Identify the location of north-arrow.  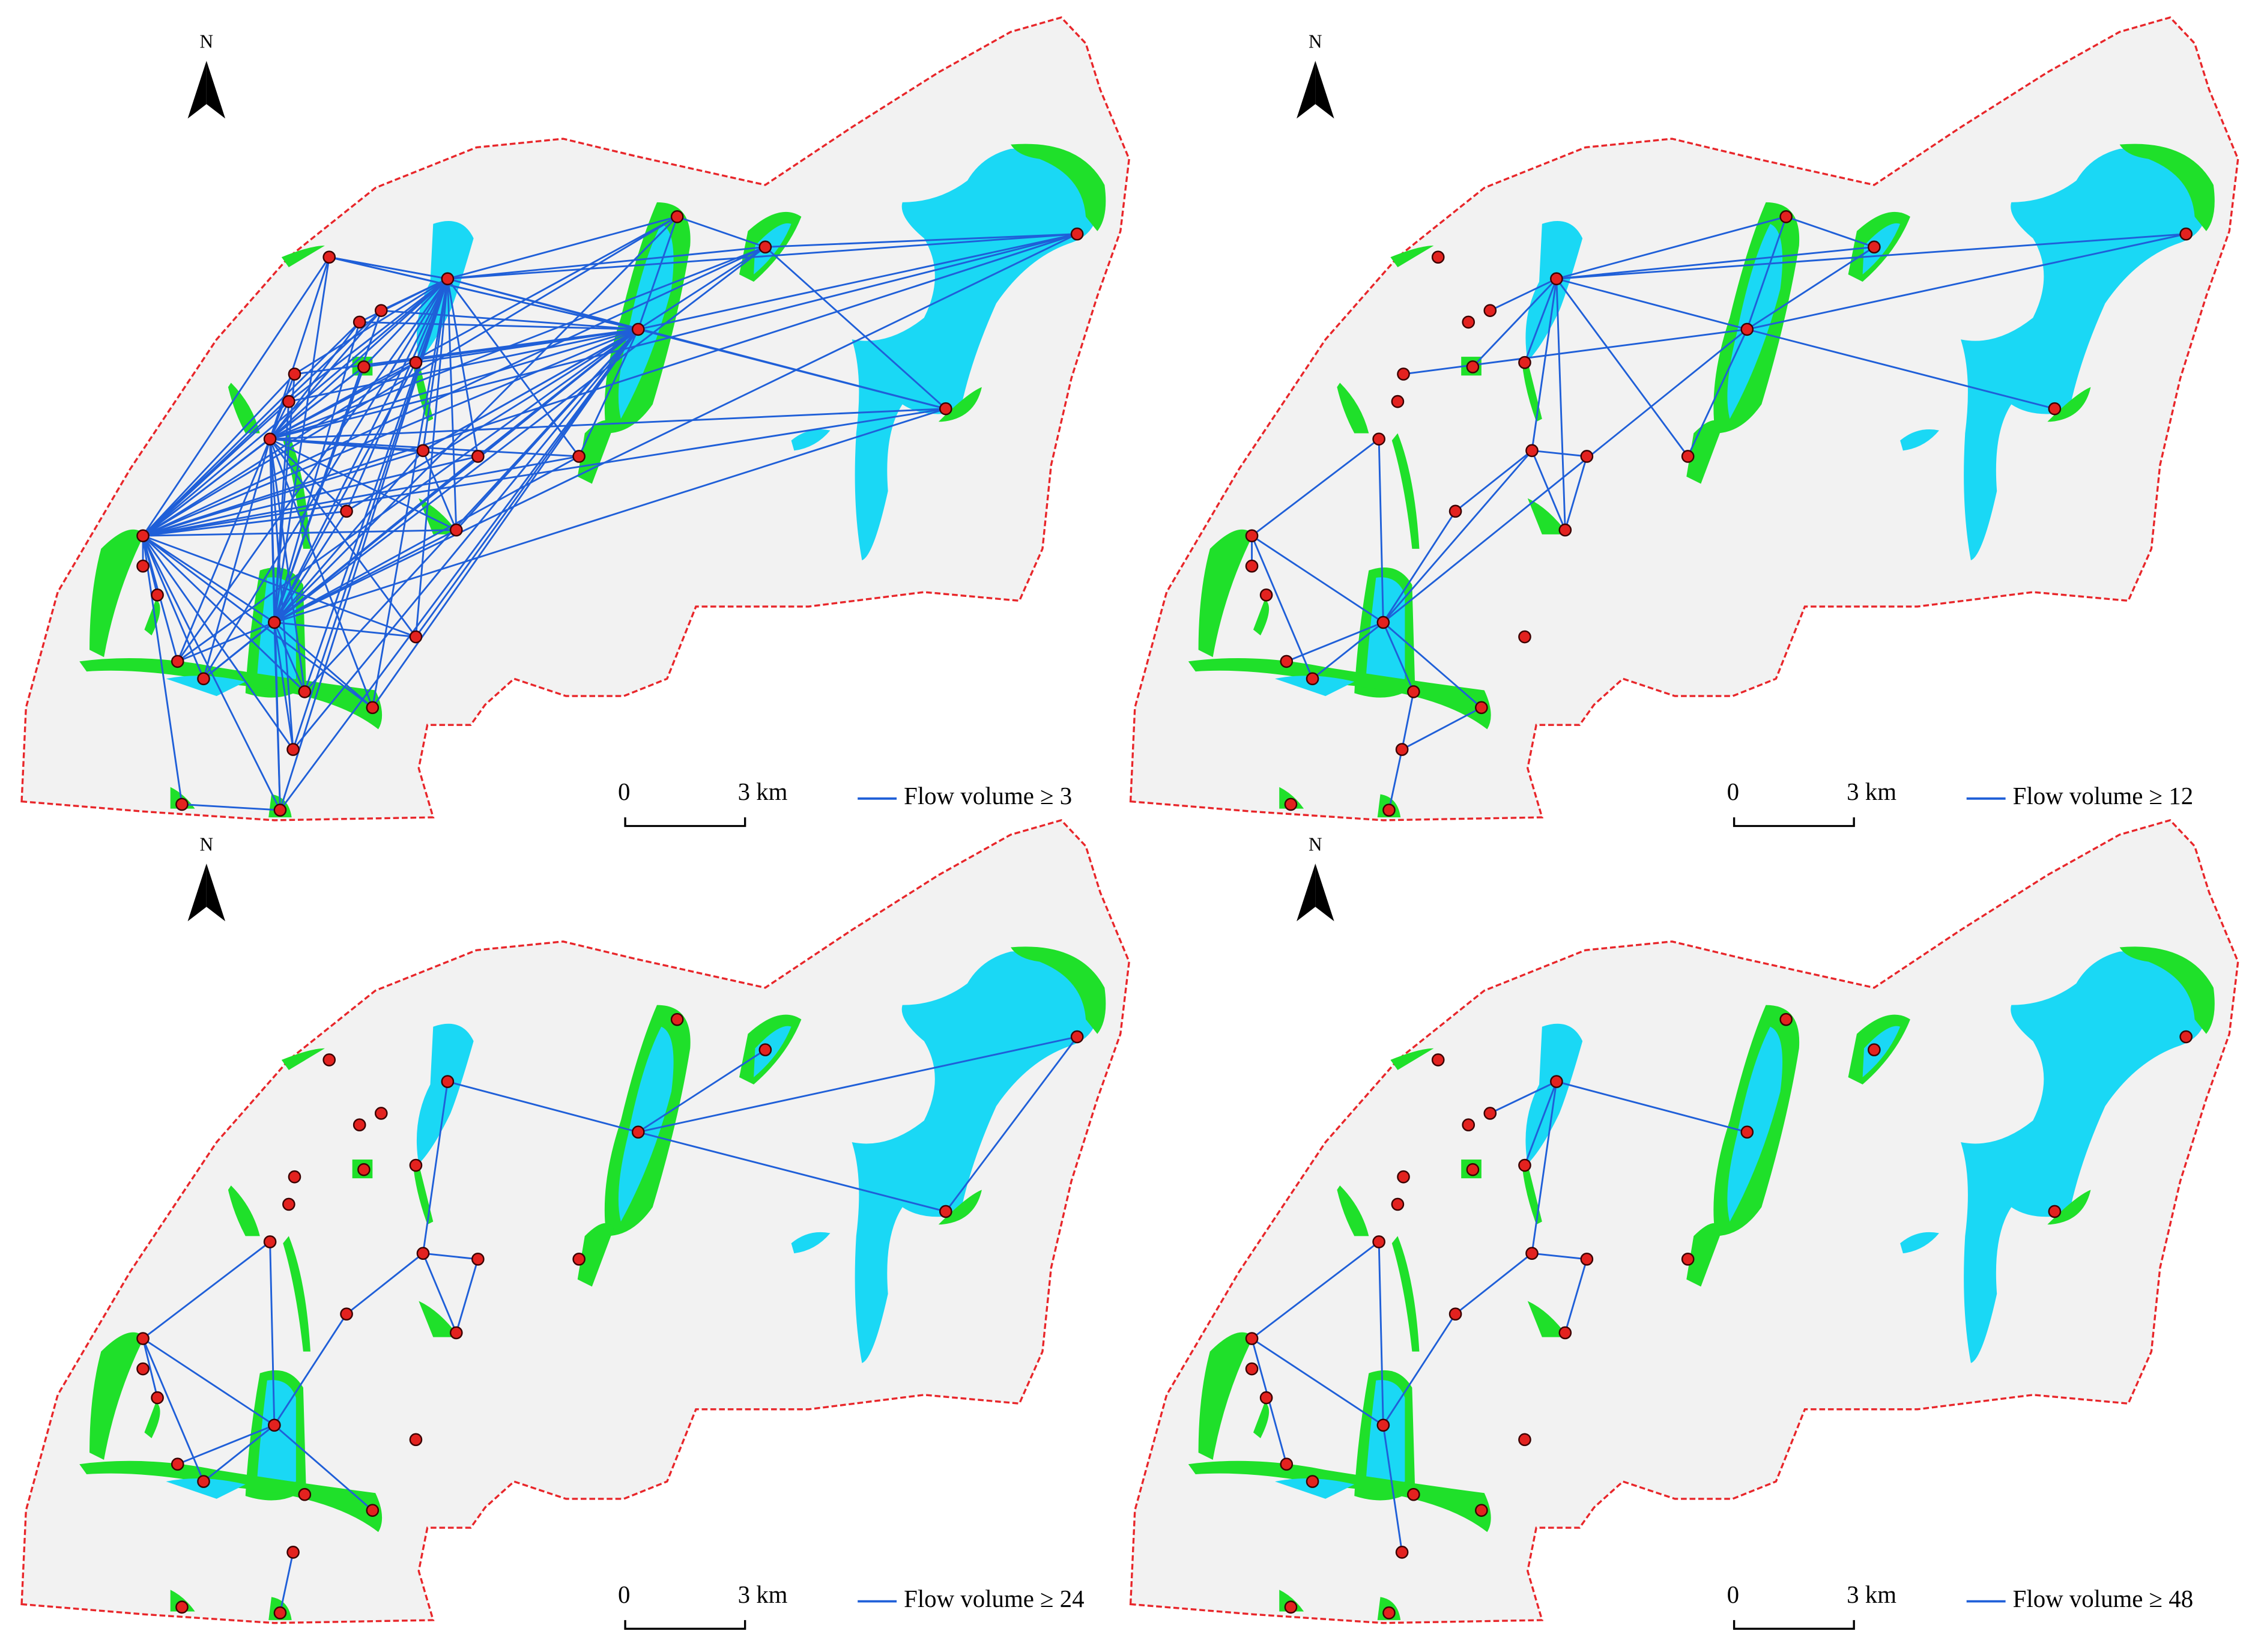
(1315, 90).